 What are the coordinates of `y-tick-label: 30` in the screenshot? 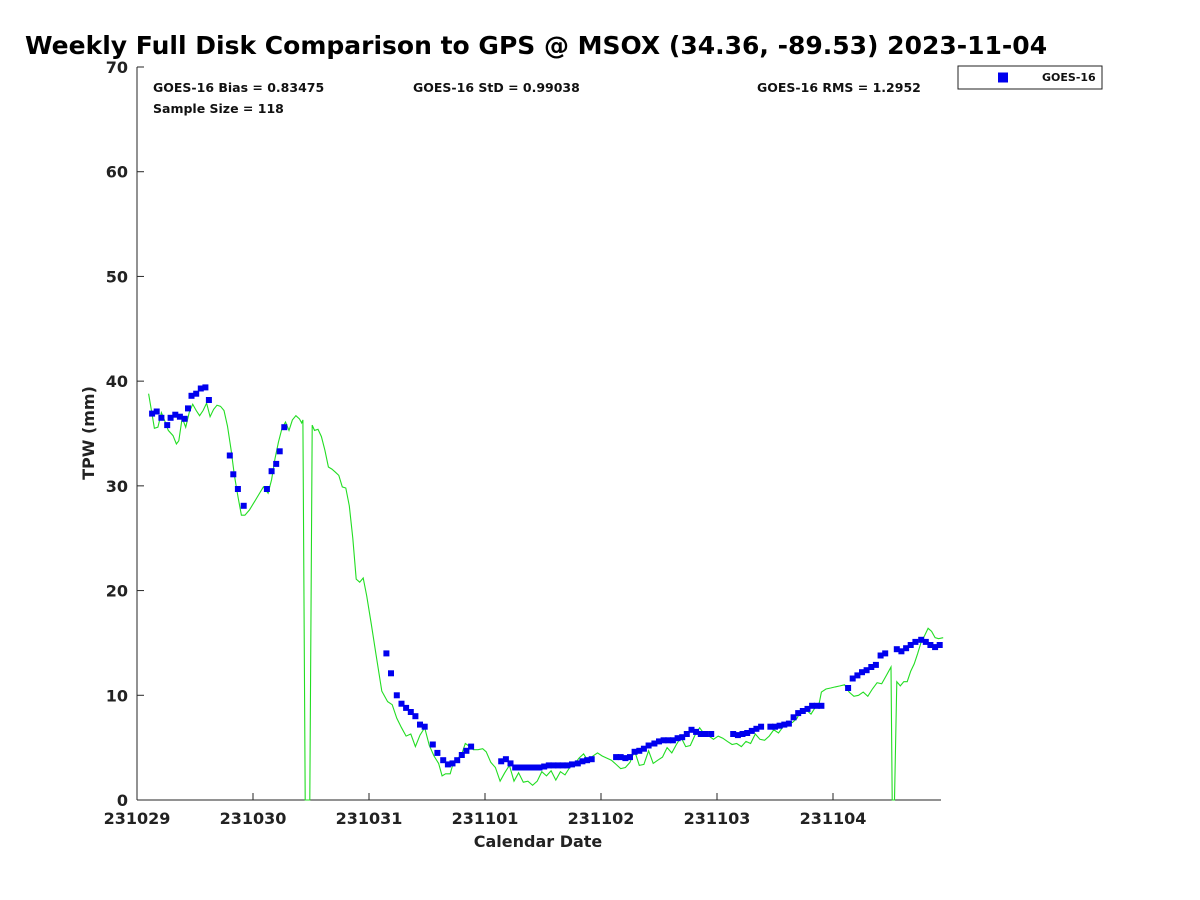 It's located at (117, 486).